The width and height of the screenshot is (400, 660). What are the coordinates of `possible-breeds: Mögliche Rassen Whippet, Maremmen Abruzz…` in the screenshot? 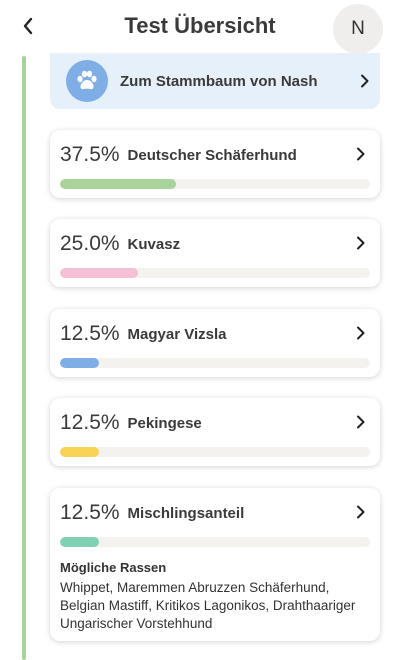 It's located at (215, 596).